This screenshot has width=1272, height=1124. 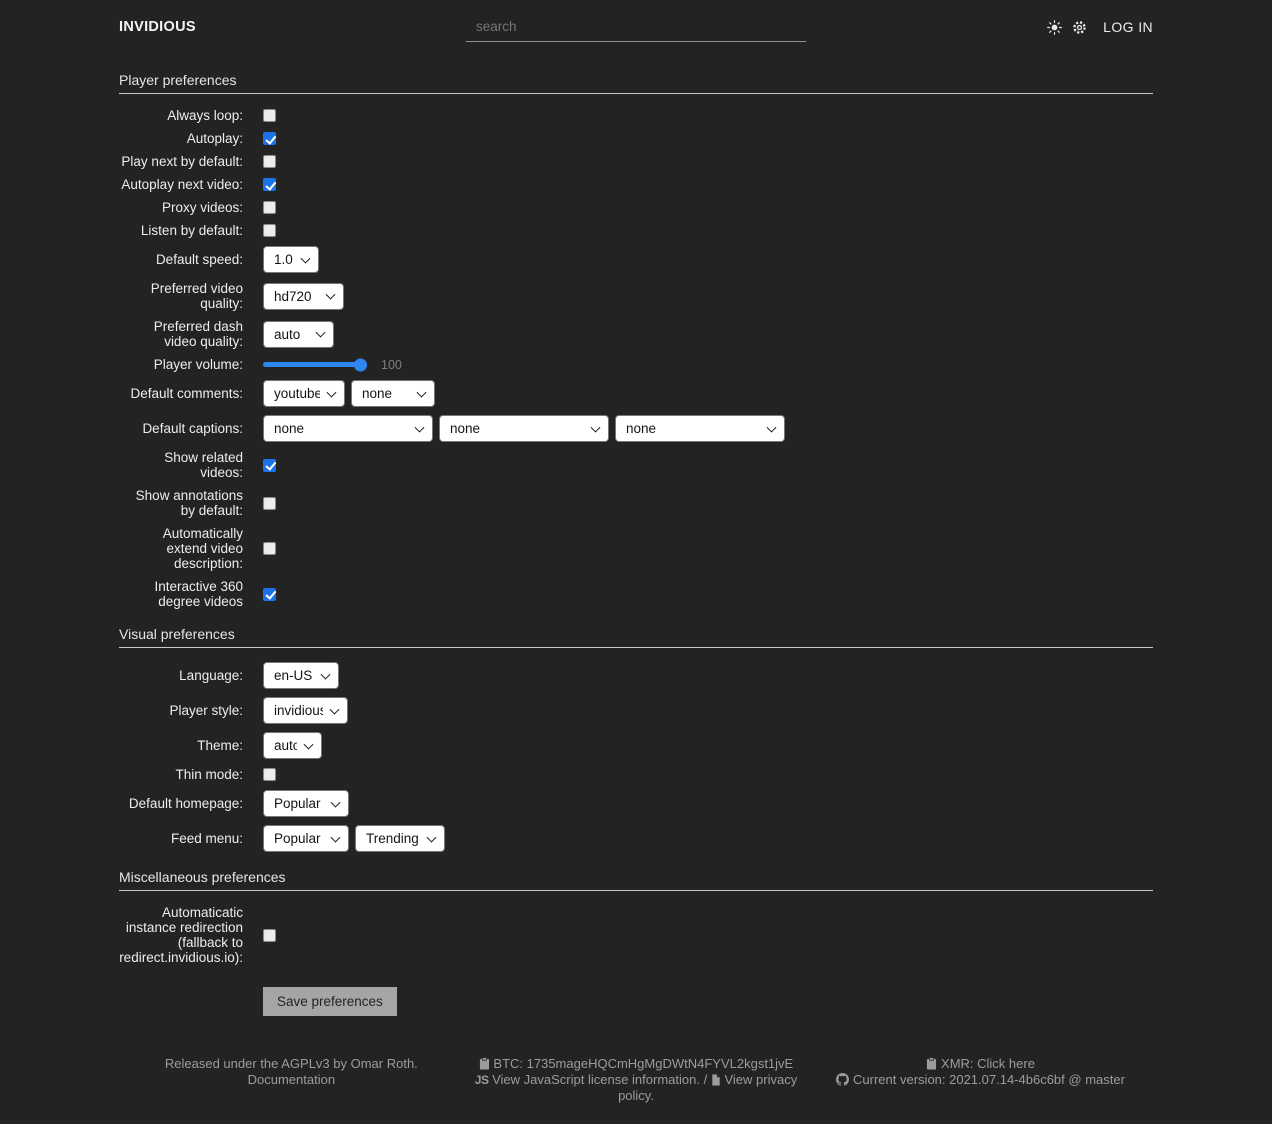 I want to click on video-quality-select-wrap: hd720, so click(x=303, y=296).